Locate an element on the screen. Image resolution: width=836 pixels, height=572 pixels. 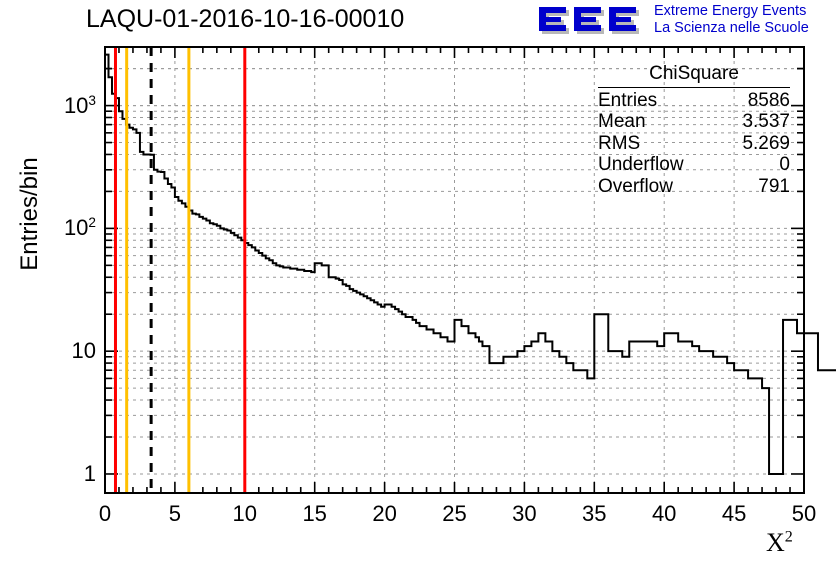
stats-row-label: Mean is located at coordinates (622, 121).